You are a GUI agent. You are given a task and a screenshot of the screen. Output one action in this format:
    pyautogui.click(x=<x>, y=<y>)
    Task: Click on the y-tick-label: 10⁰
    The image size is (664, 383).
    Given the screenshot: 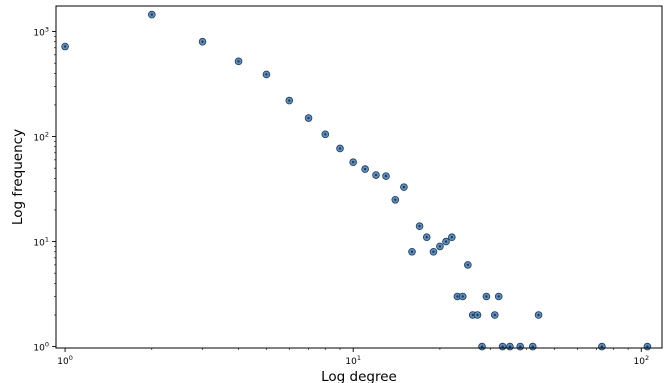 What is the action you would take?
    pyautogui.click(x=41, y=347)
    